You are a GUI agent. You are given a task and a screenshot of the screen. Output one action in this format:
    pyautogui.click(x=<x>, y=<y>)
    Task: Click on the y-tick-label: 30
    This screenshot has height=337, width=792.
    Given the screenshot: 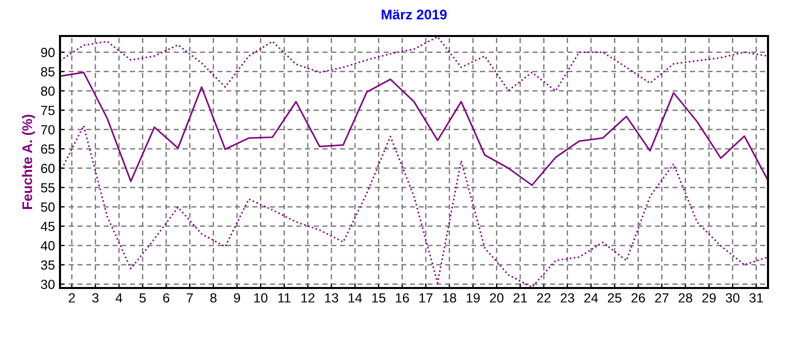 What is the action you would take?
    pyautogui.click(x=47, y=285)
    